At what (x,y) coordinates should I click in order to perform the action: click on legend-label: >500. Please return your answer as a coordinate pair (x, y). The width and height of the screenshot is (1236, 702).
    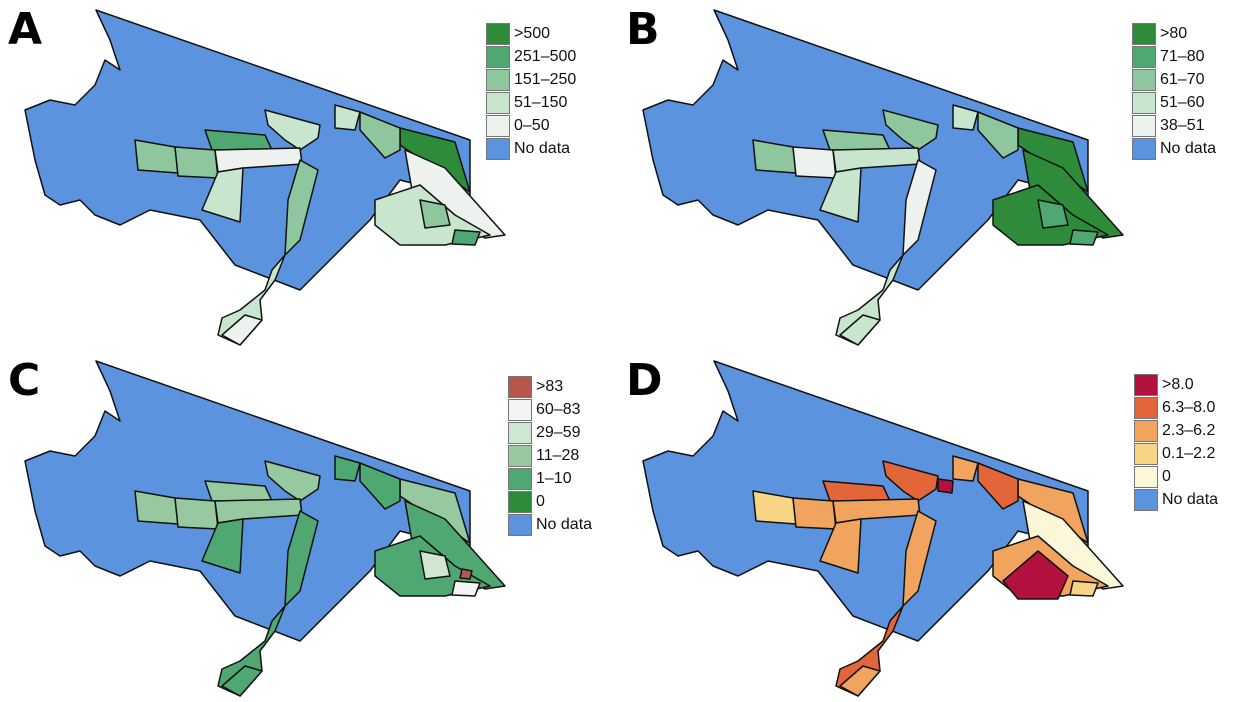
    Looking at the image, I should click on (532, 33).